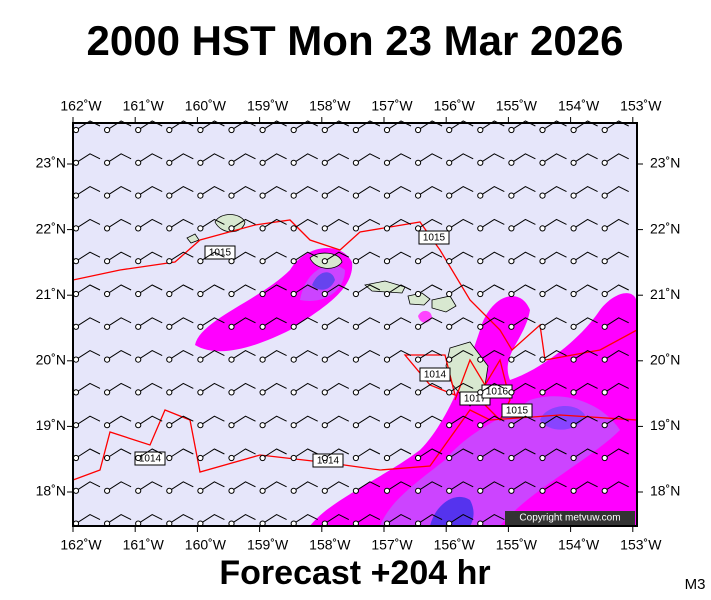 The image size is (711, 600). Describe the element at coordinates (517, 410) in the screenshot. I see `isobar-label-box` at that location.